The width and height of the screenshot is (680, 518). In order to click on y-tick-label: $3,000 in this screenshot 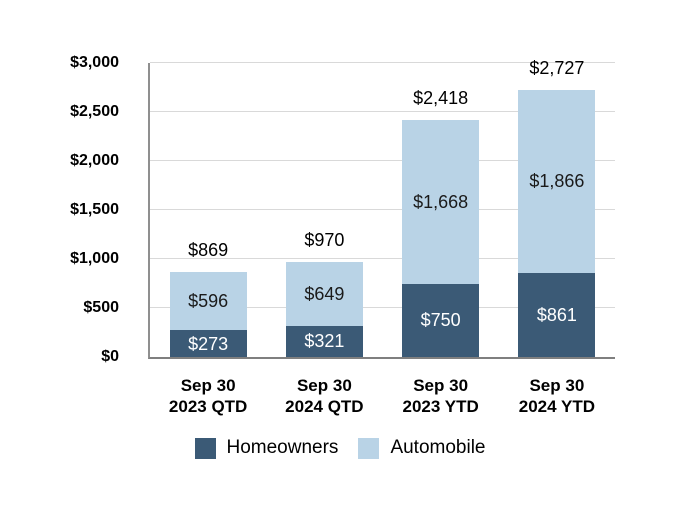, I will do `click(94, 62)`.